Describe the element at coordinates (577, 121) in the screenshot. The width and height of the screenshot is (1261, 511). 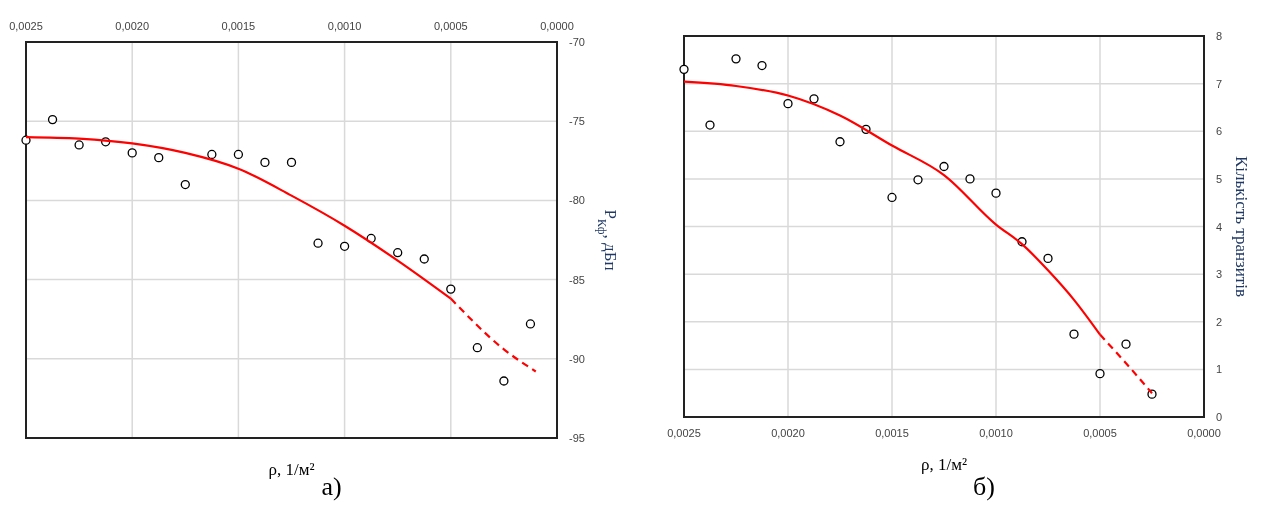
I see `y-tick-label: -75` at that location.